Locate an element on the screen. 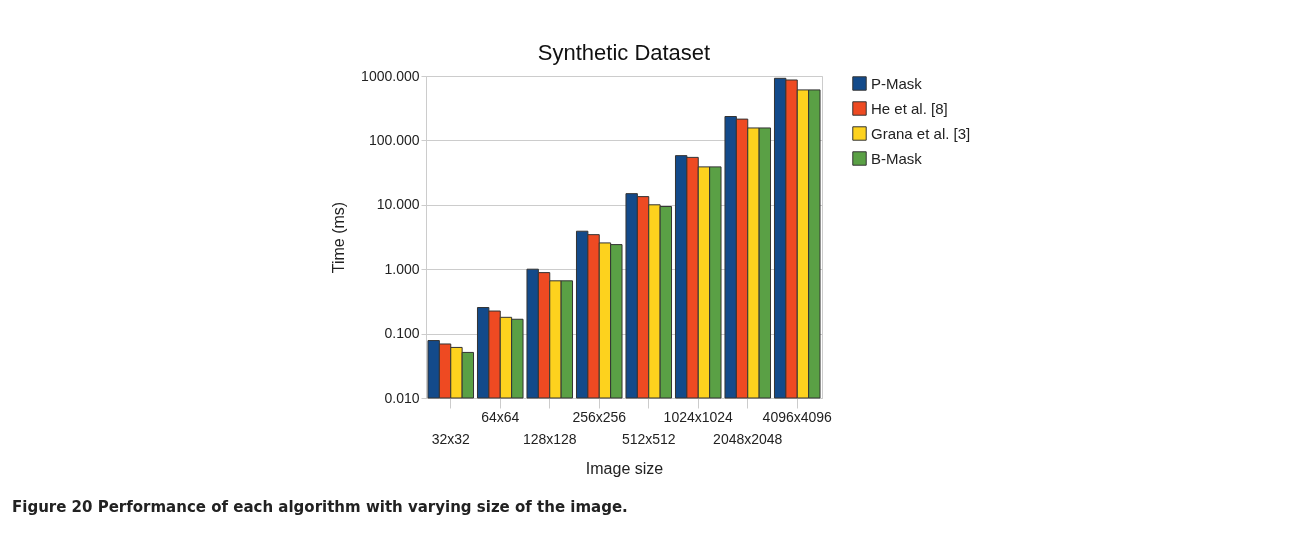  x-tick-label: 512x512 is located at coordinates (648, 438).